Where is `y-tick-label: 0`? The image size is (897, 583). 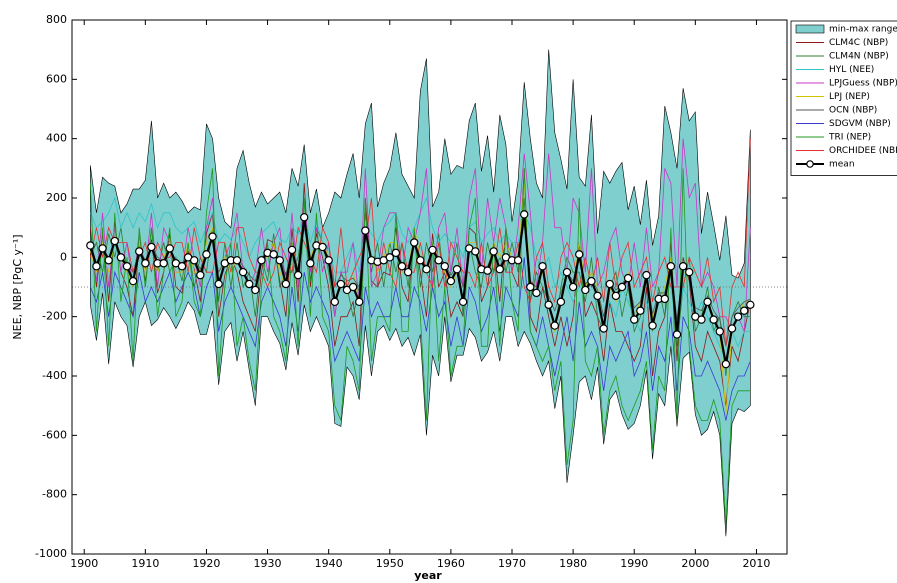 y-tick-label: 0 is located at coordinates (63, 256).